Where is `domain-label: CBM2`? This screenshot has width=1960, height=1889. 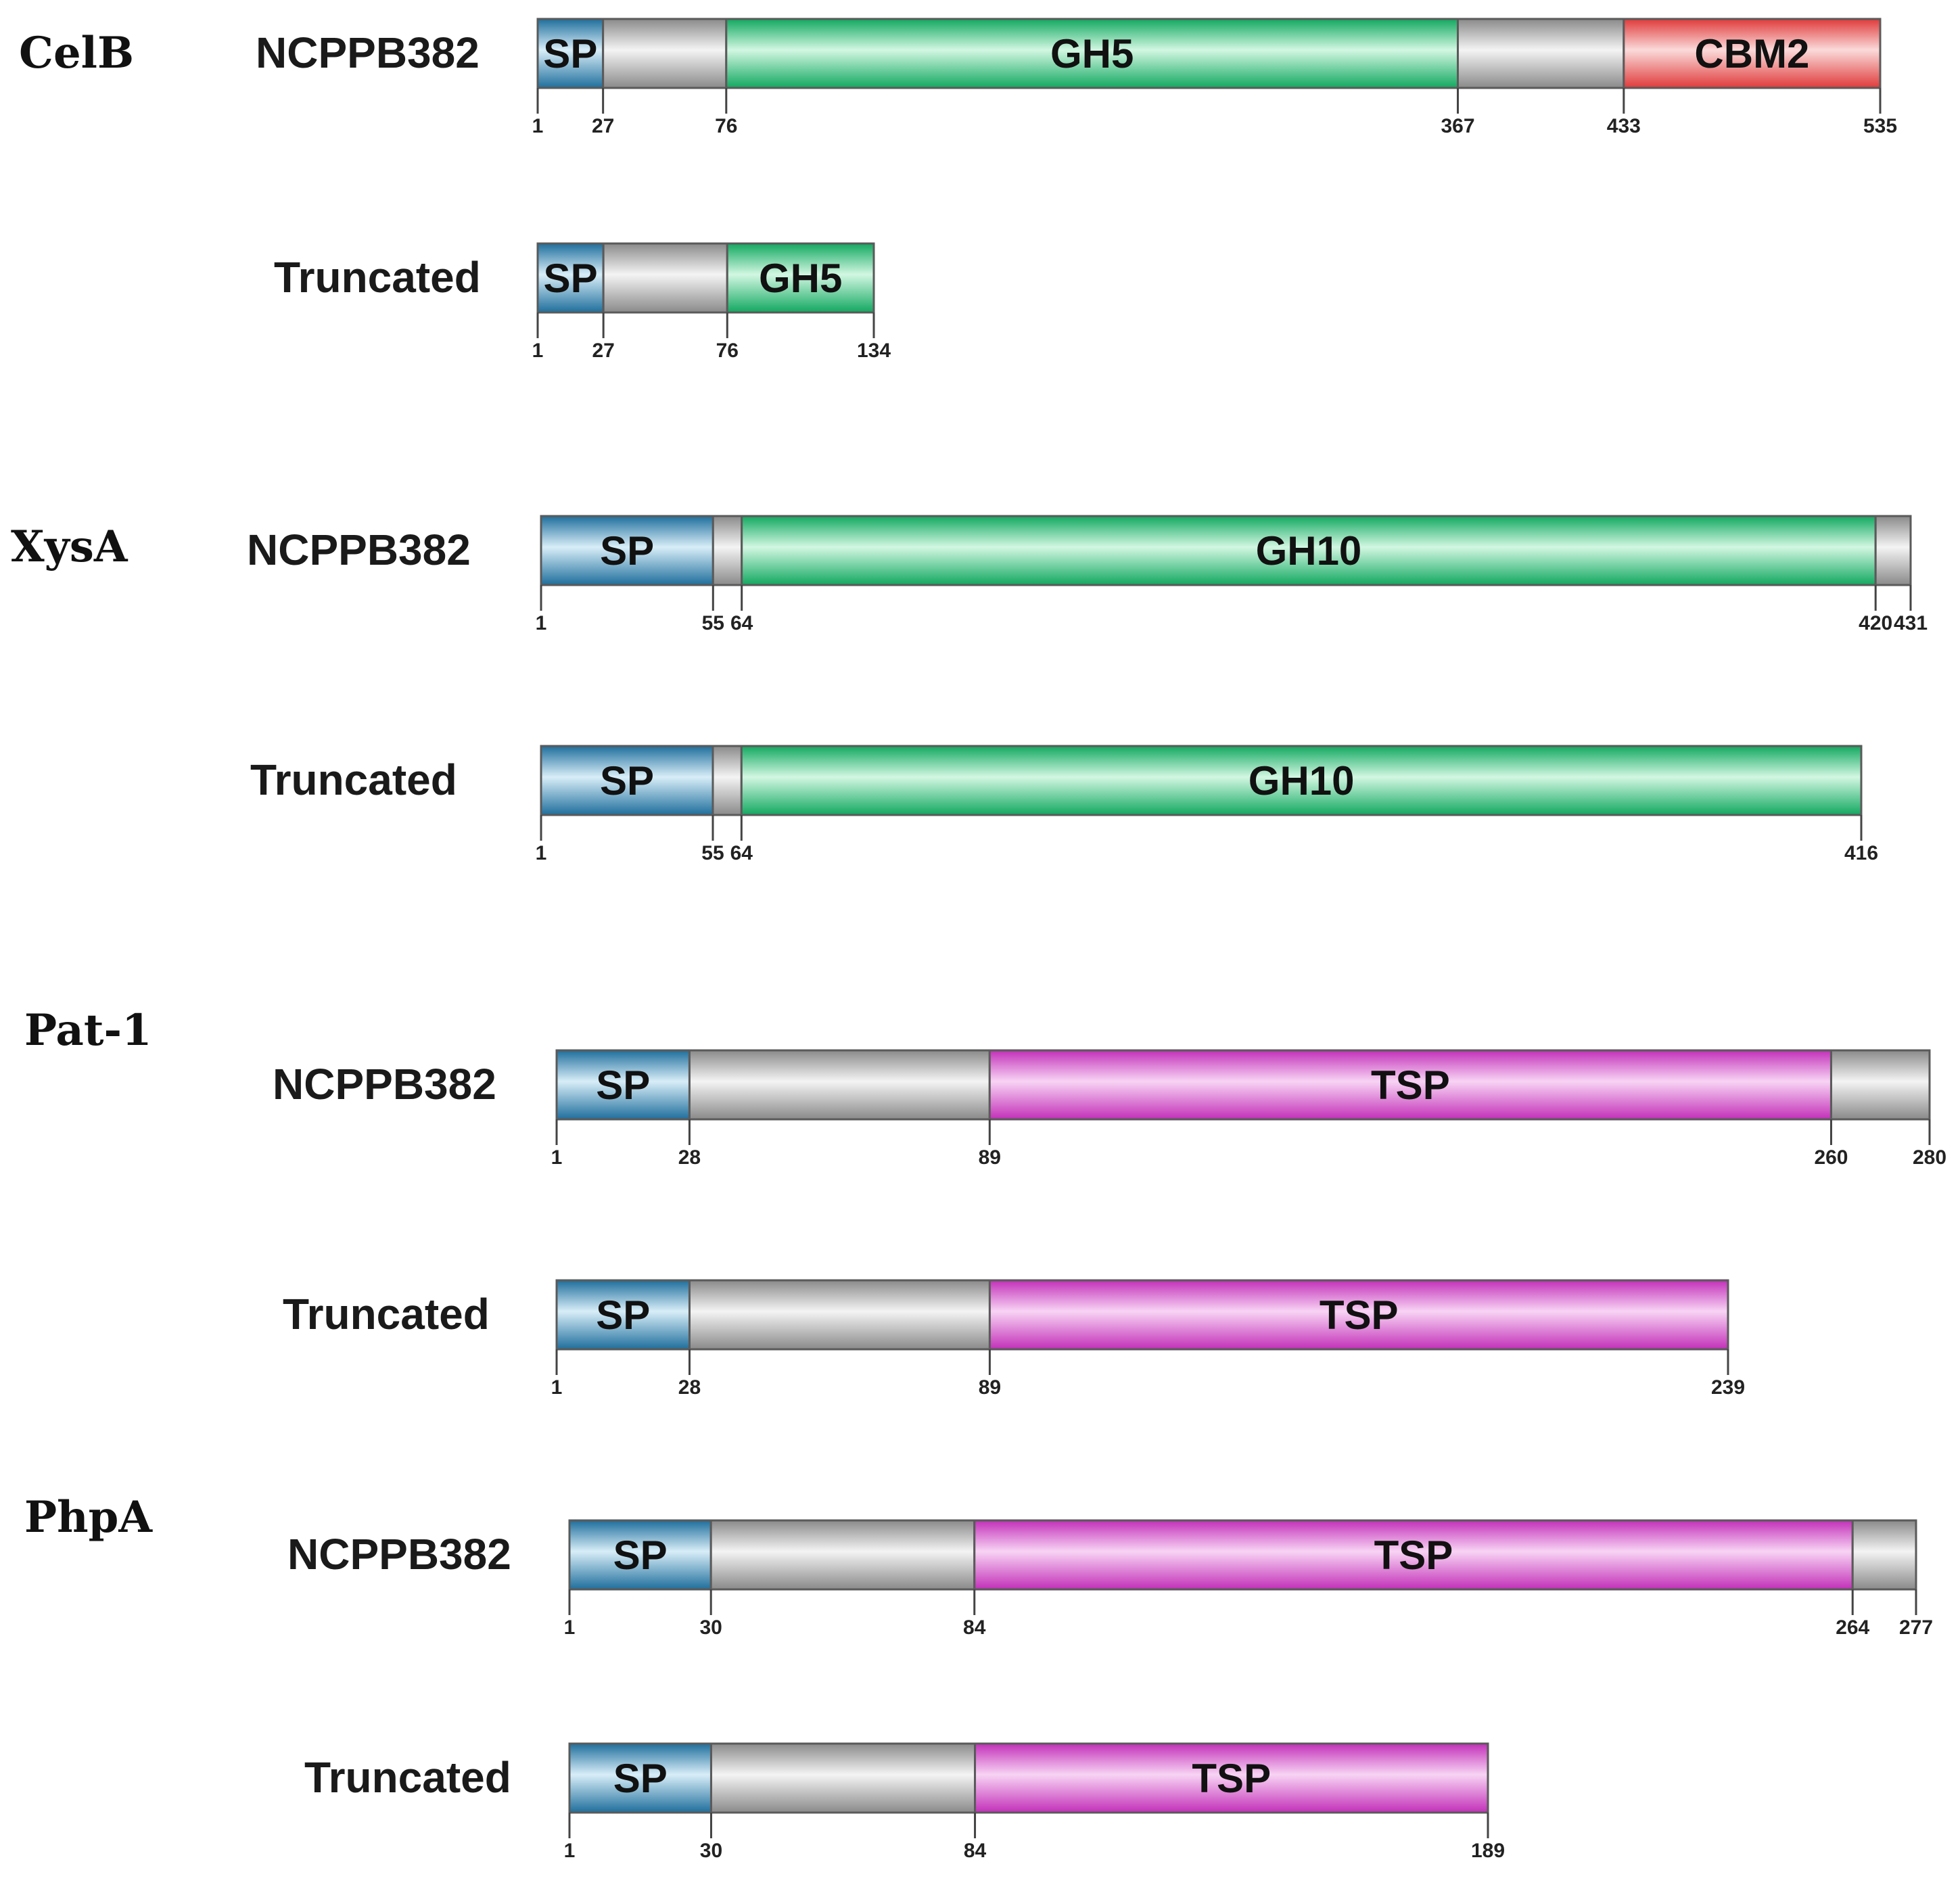 domain-label: CBM2 is located at coordinates (1751, 53).